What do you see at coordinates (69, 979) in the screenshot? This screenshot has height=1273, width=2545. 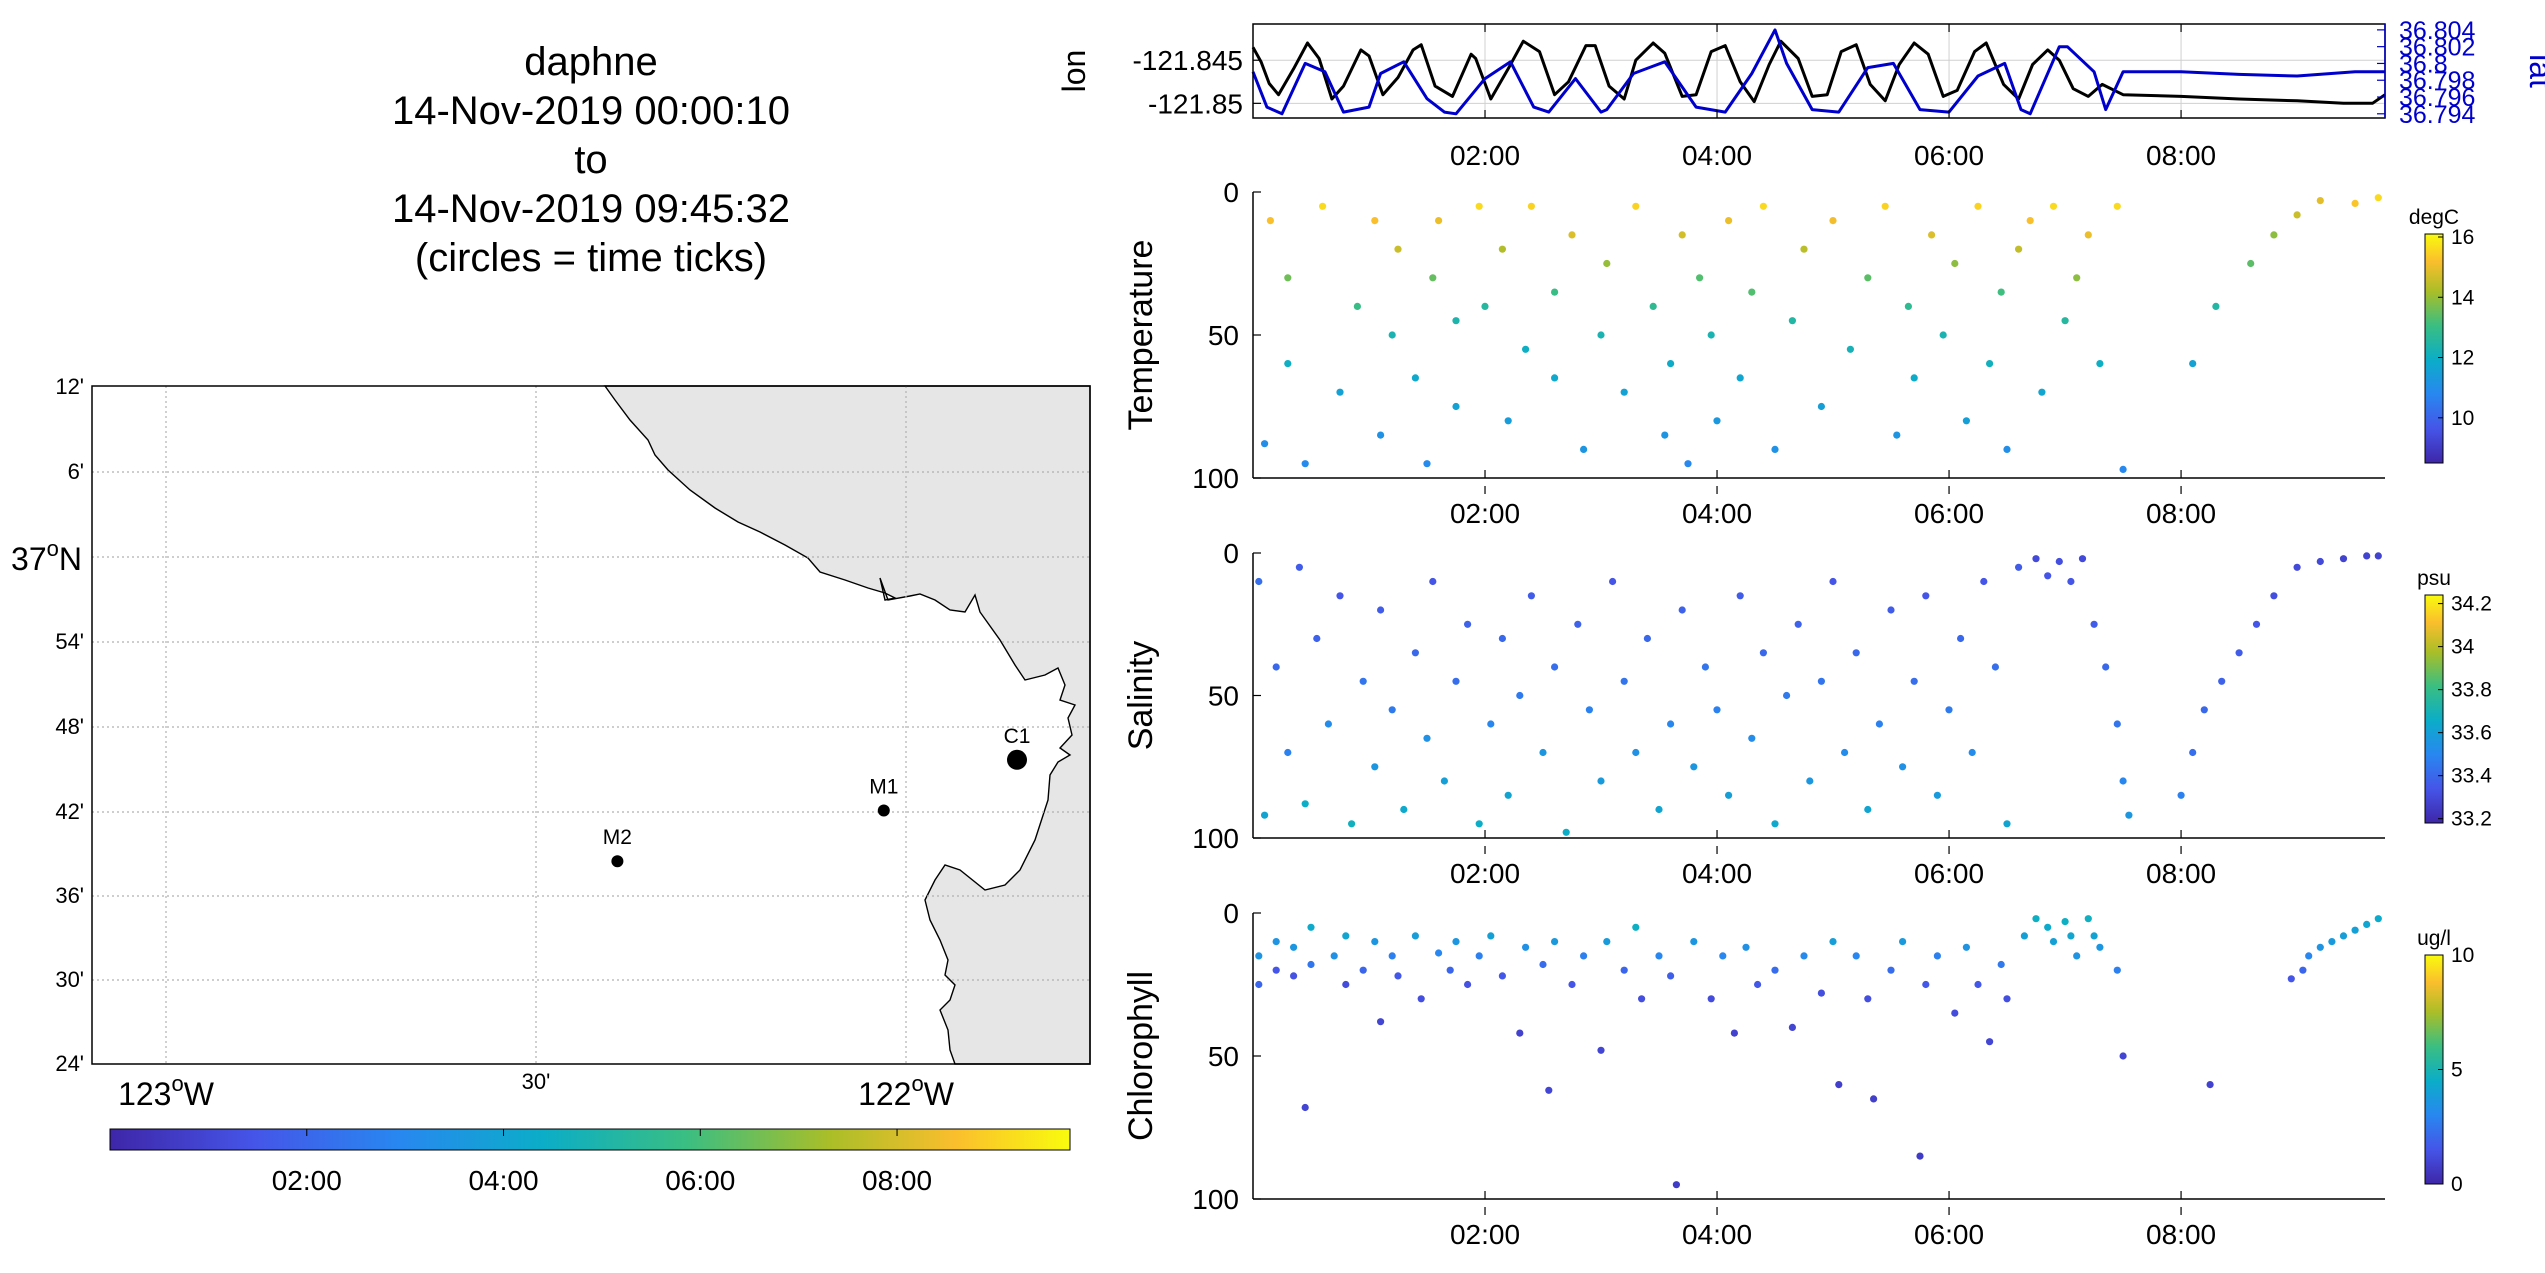 I see `lat-label: 30'` at bounding box center [69, 979].